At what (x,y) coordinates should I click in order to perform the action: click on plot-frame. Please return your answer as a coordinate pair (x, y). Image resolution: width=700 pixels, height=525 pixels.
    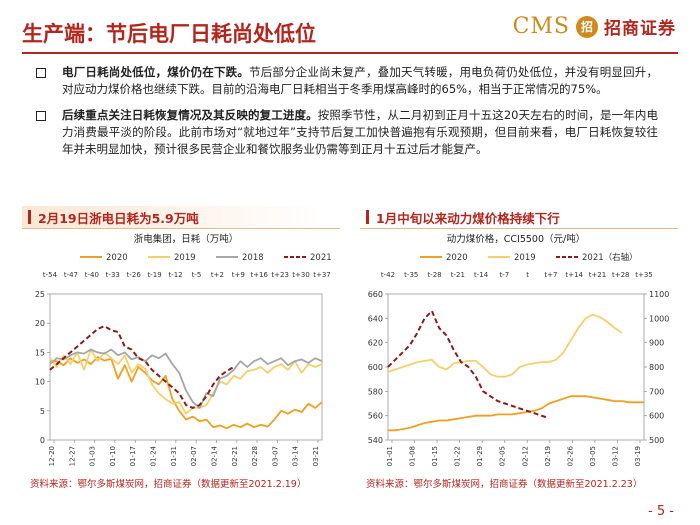
    Looking at the image, I should click on (186, 367).